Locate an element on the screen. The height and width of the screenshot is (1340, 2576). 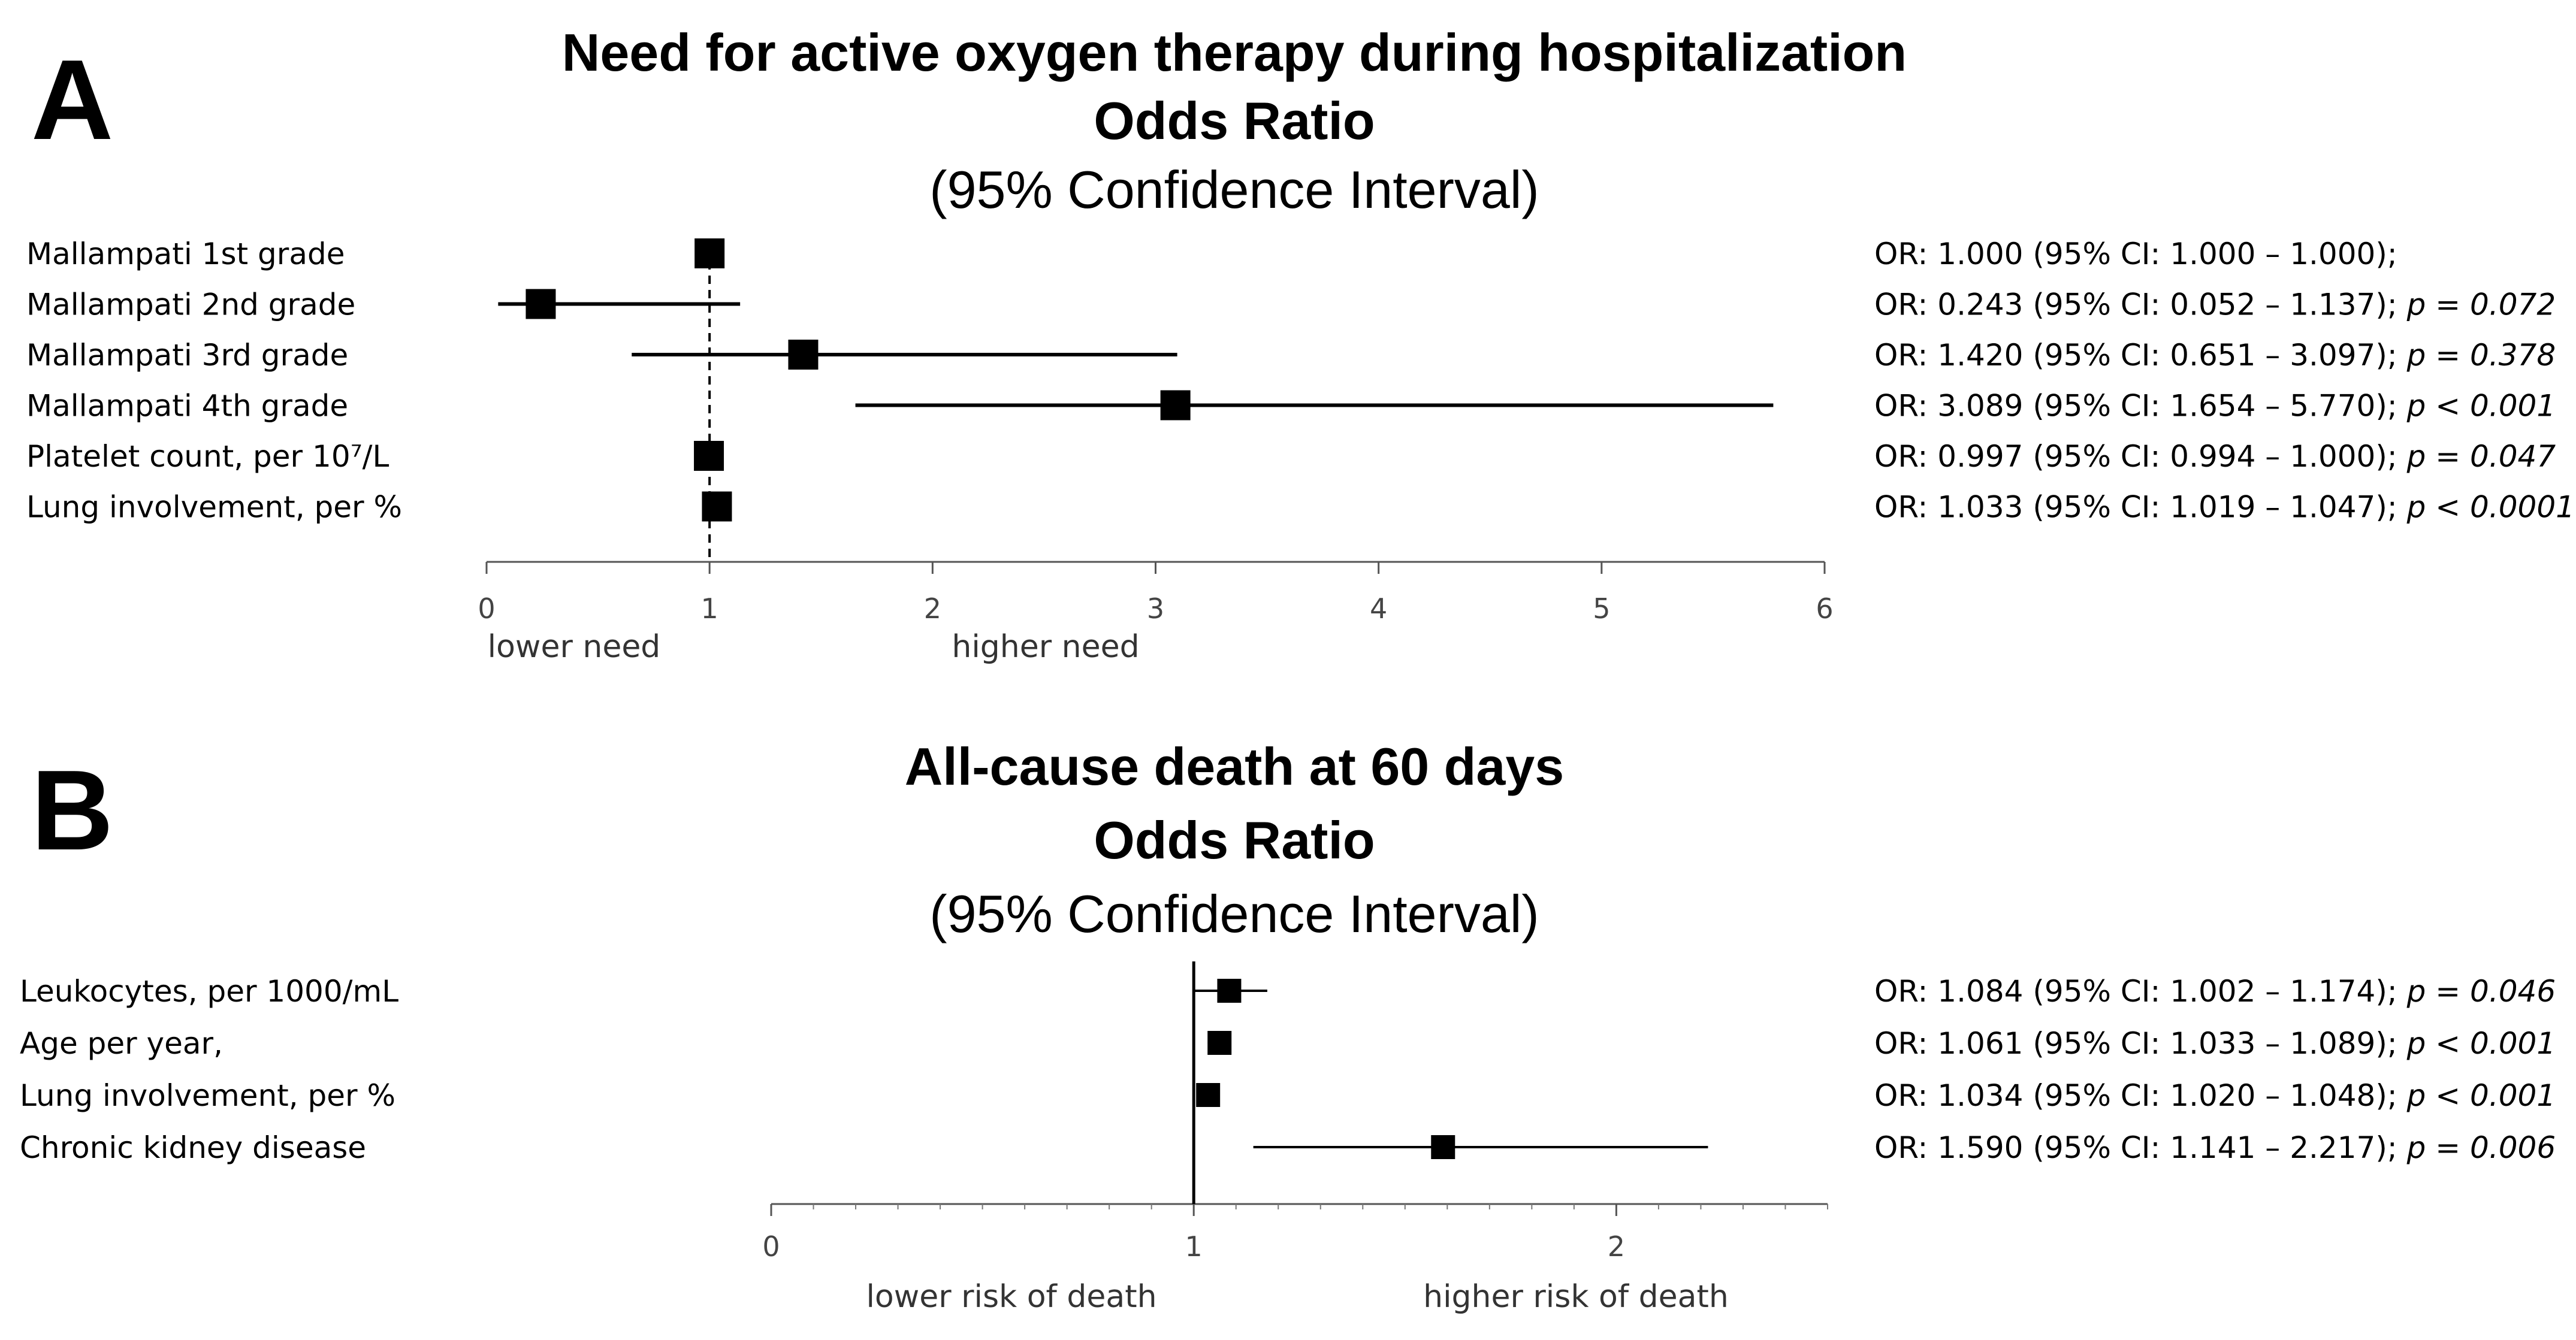
panel-letter-b: B is located at coordinates (72, 810).